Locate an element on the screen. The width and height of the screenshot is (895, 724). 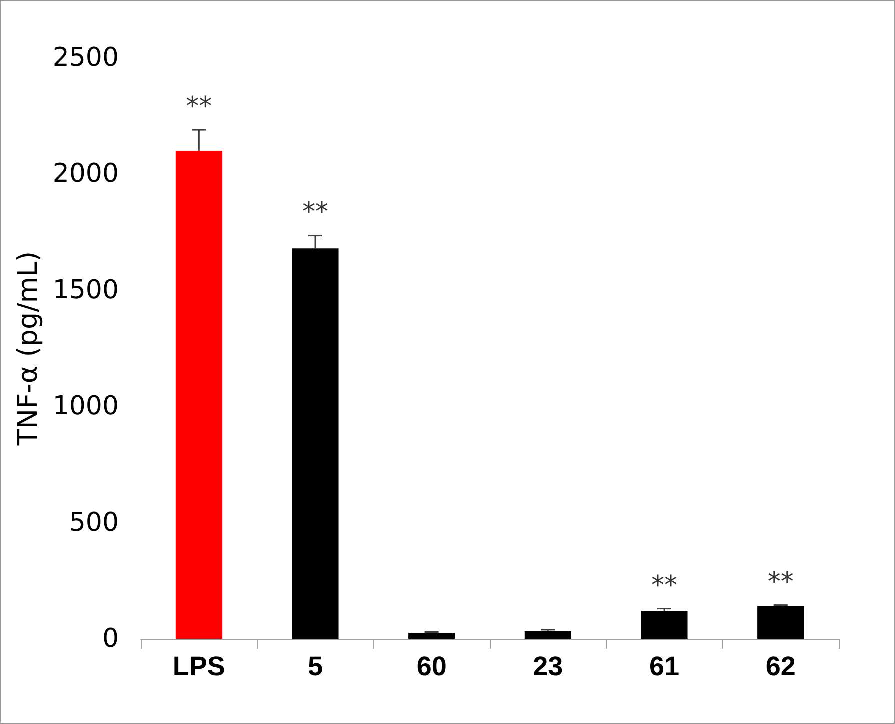
y-tick-label: 0 is located at coordinates (110, 639).